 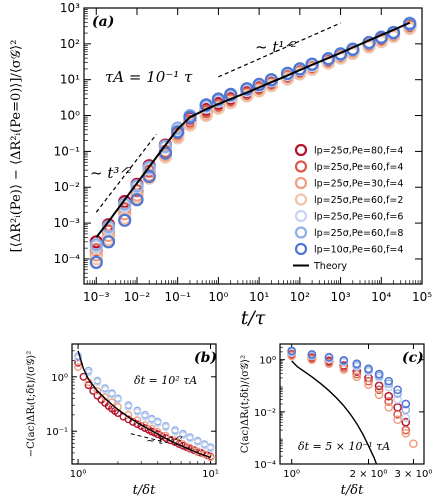 What do you see at coordinates (369, 474) in the screenshot?
I see `x-tick-label: 2 × 10⁰` at bounding box center [369, 474].